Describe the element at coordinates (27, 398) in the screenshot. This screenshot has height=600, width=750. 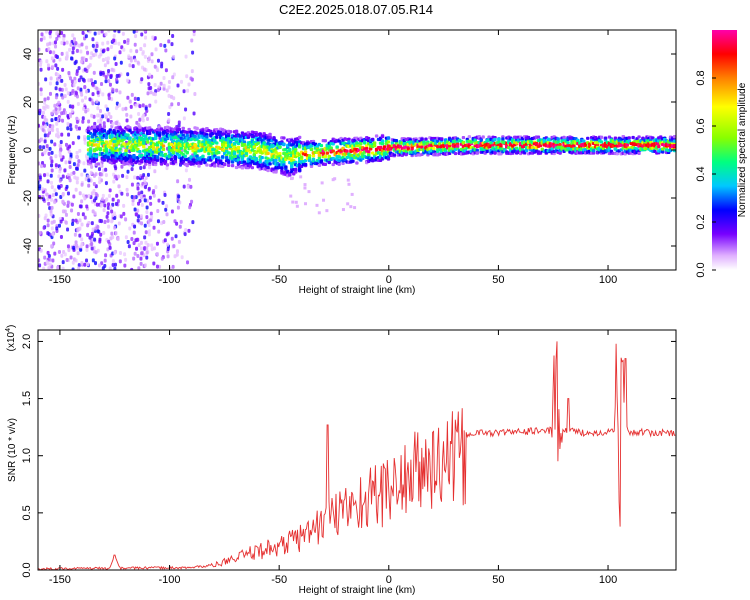
I see `y-tick-label: 1.5` at that location.